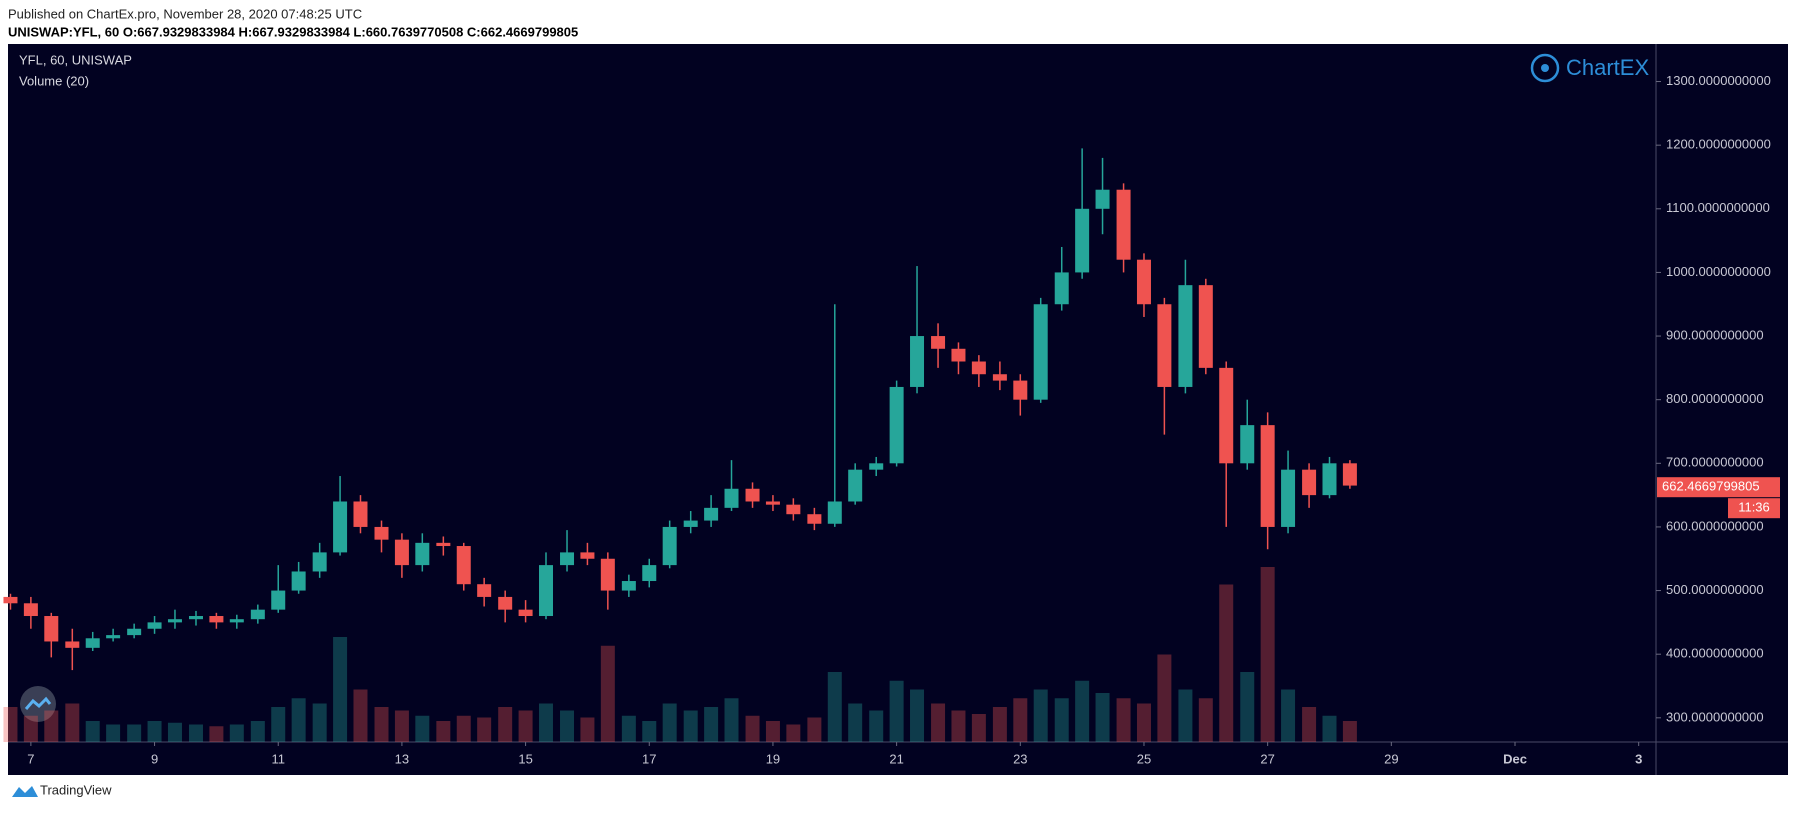  I want to click on last-price-box, so click(1718, 487).